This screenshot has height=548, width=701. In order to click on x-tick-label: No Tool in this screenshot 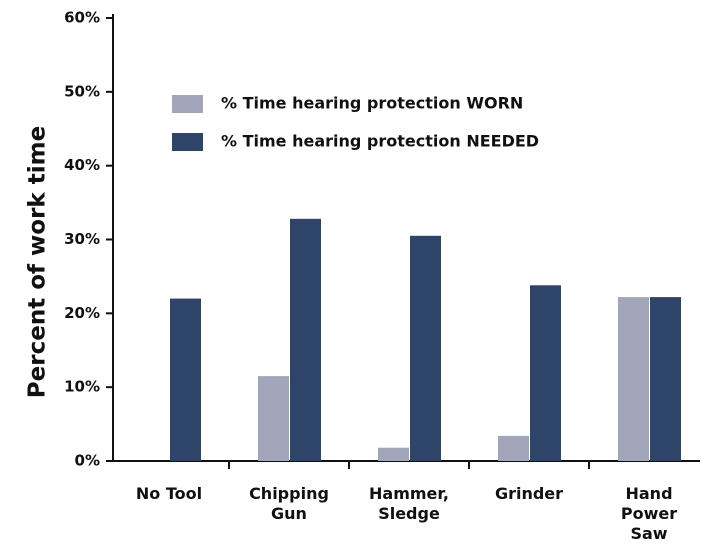, I will do `click(169, 493)`.